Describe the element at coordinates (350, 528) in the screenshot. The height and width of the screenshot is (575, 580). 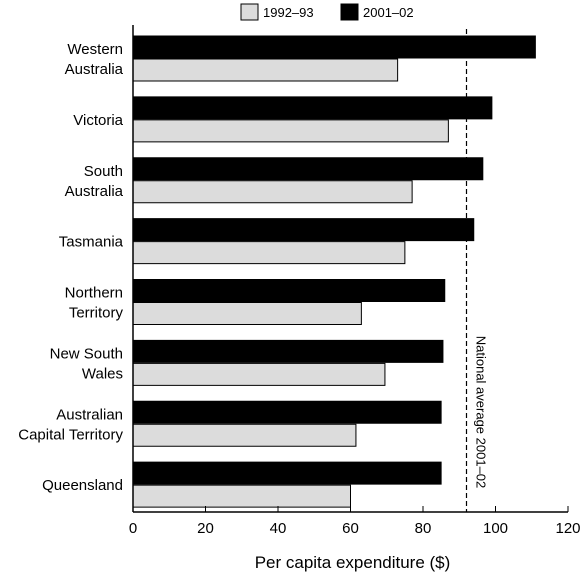
I see `x-tick-label: 60` at that location.